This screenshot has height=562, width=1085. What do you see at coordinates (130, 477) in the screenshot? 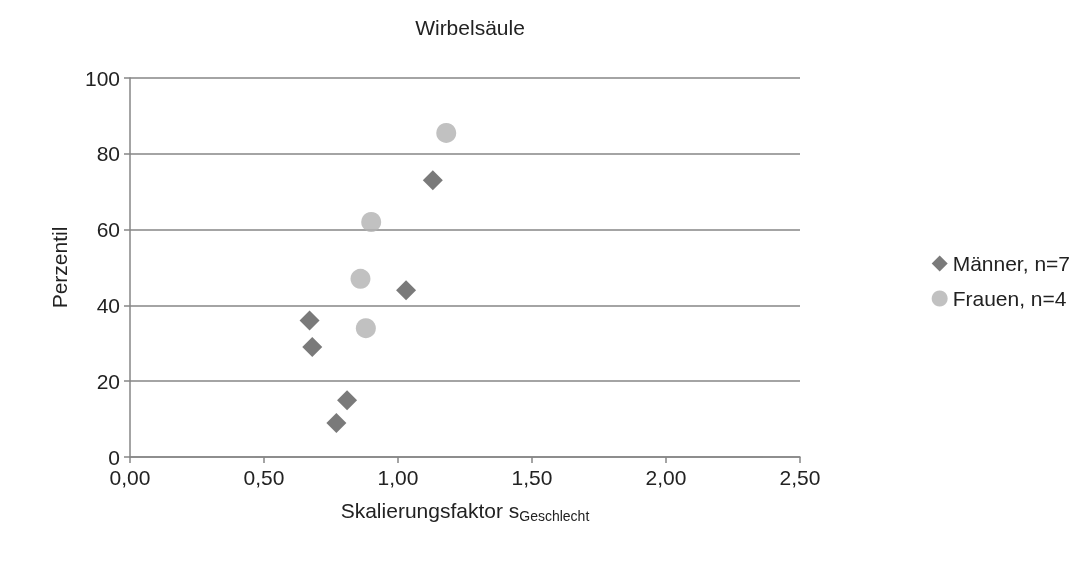
I see `x-tick-label: 0,00` at bounding box center [130, 477].